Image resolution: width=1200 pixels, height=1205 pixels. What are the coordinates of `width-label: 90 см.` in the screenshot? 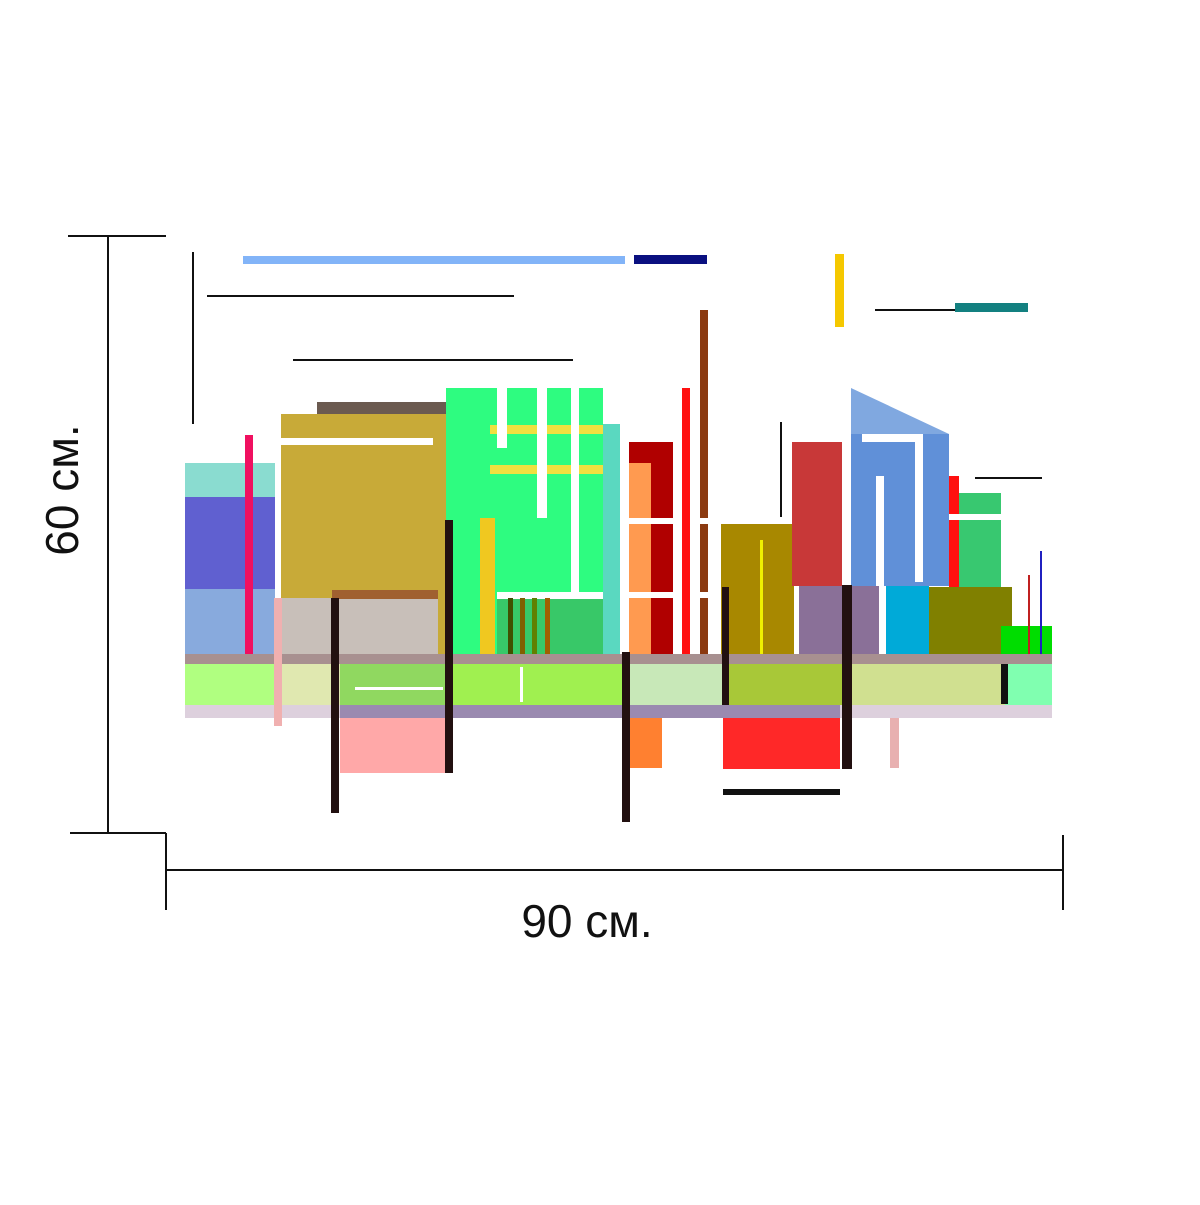 It's located at (586, 921).